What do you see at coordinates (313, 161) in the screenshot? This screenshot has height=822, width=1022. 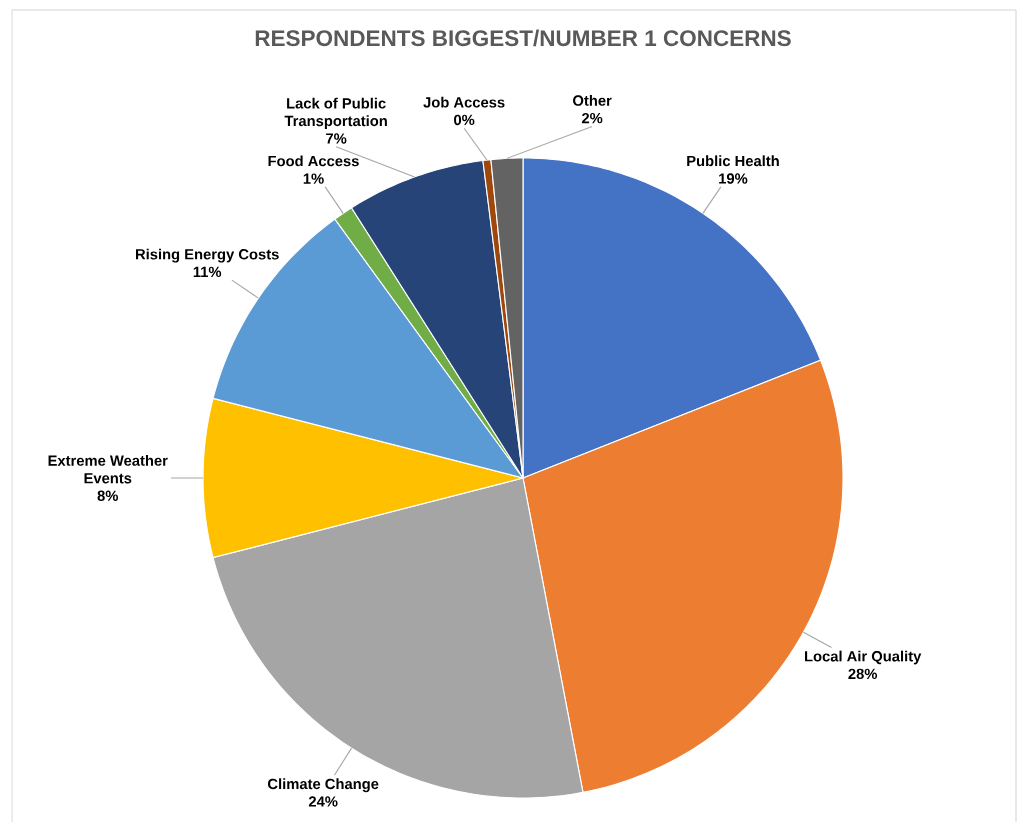 I see `slice-label: Food Access` at bounding box center [313, 161].